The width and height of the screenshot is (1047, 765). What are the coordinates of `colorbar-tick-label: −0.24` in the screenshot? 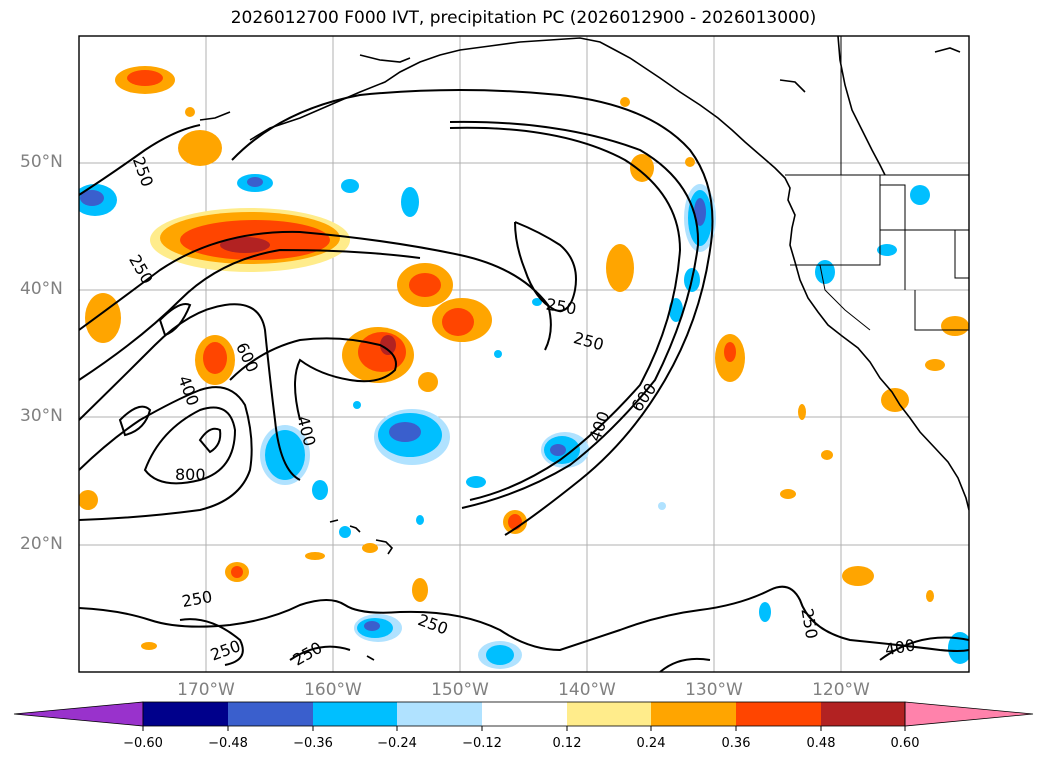 It's located at (397, 743).